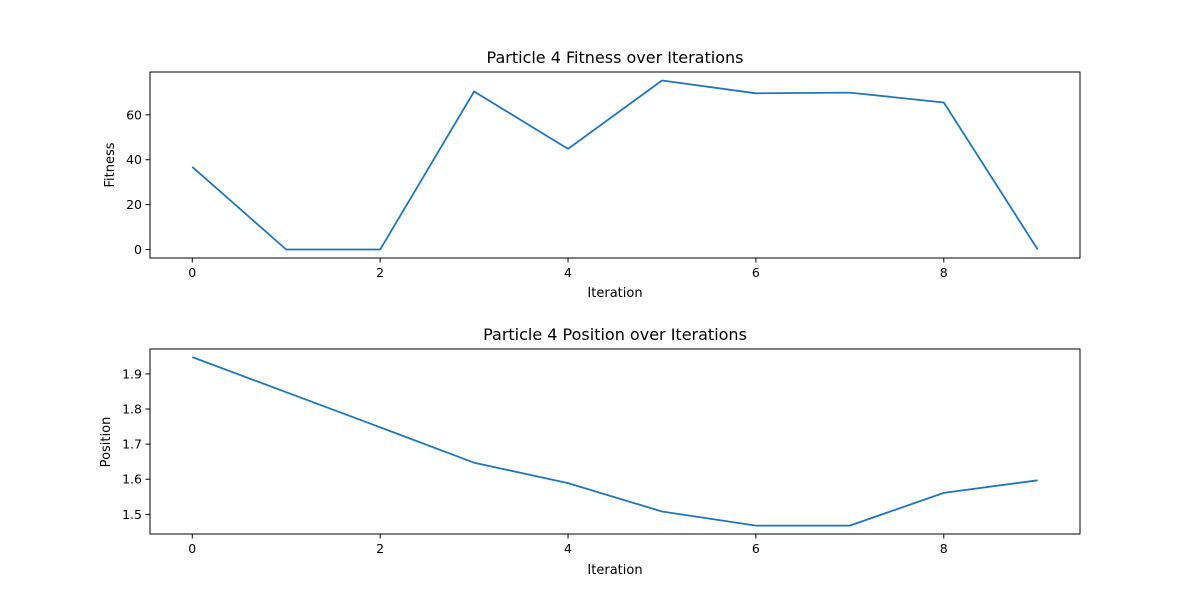  What do you see at coordinates (134, 114) in the screenshot?
I see `fitness-y-tick-label: 60` at bounding box center [134, 114].